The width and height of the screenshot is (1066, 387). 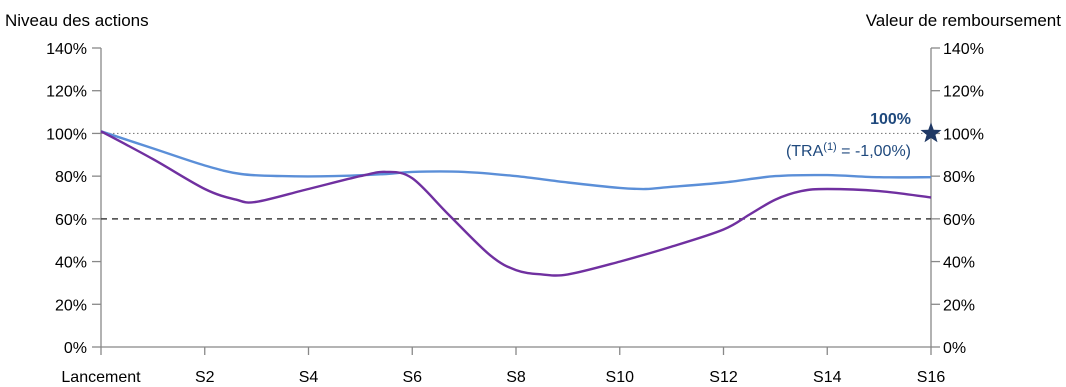 I want to click on x-tick-label: S2, so click(x=205, y=377).